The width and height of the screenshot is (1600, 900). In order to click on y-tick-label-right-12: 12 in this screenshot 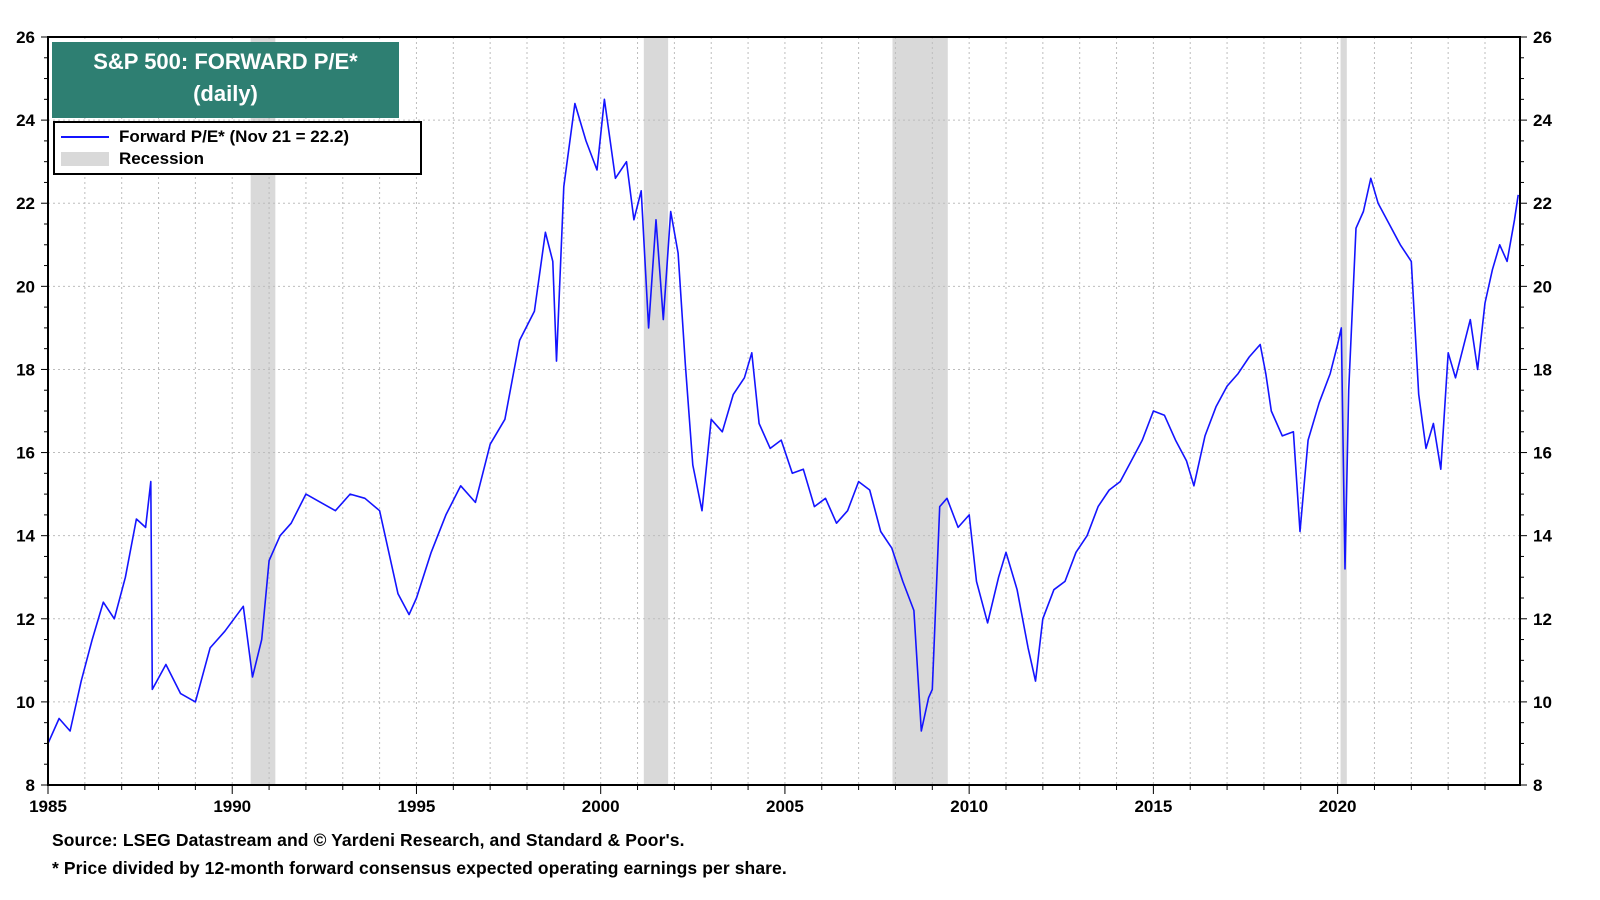, I will do `click(1542, 619)`.